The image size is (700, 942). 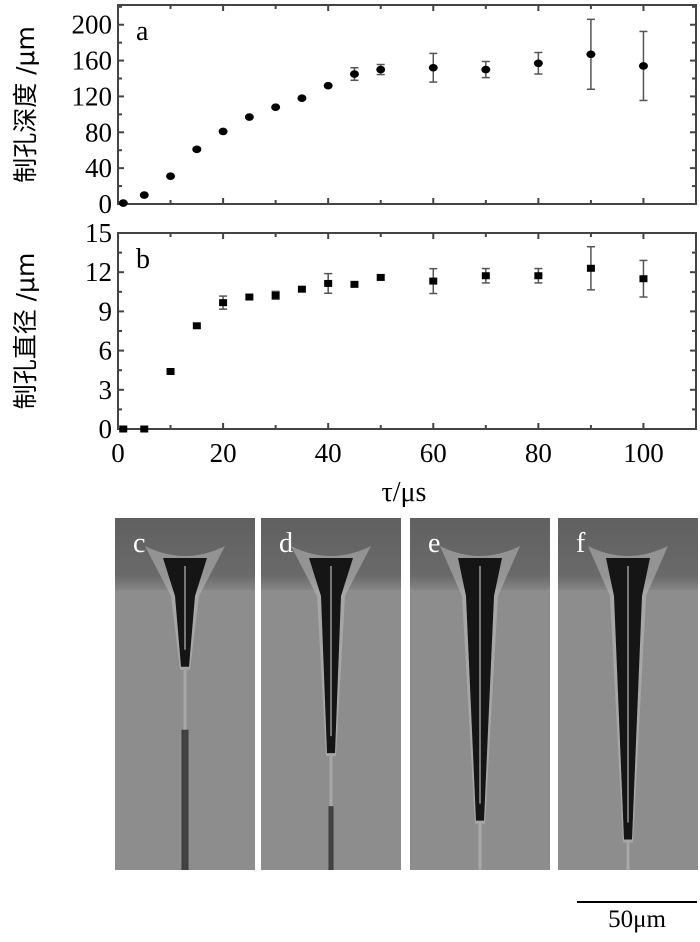 I want to click on y-tick-label: 120, so click(x=92, y=96).